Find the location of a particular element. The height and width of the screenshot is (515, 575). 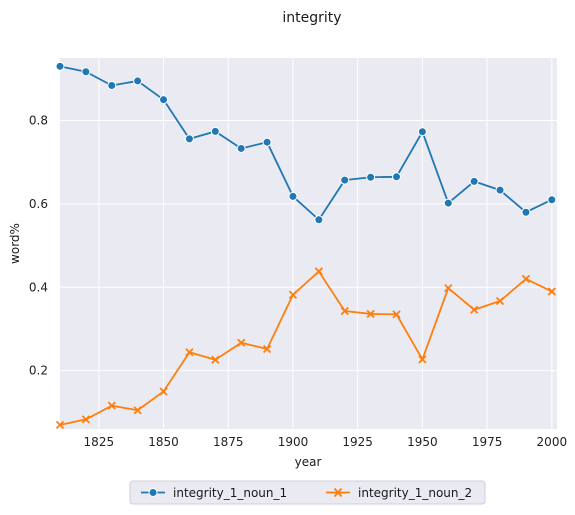

data-point-integrity-1-noun-2-1950 is located at coordinates (422, 359).